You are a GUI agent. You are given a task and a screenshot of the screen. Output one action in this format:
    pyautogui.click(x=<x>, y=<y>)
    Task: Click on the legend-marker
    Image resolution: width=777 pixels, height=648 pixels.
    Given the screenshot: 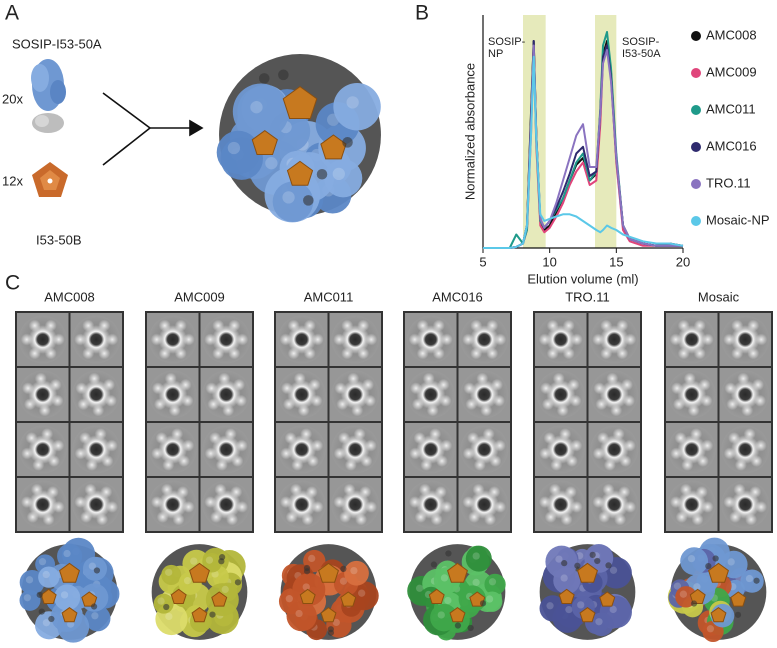 What is the action you would take?
    pyautogui.click(x=696, y=221)
    